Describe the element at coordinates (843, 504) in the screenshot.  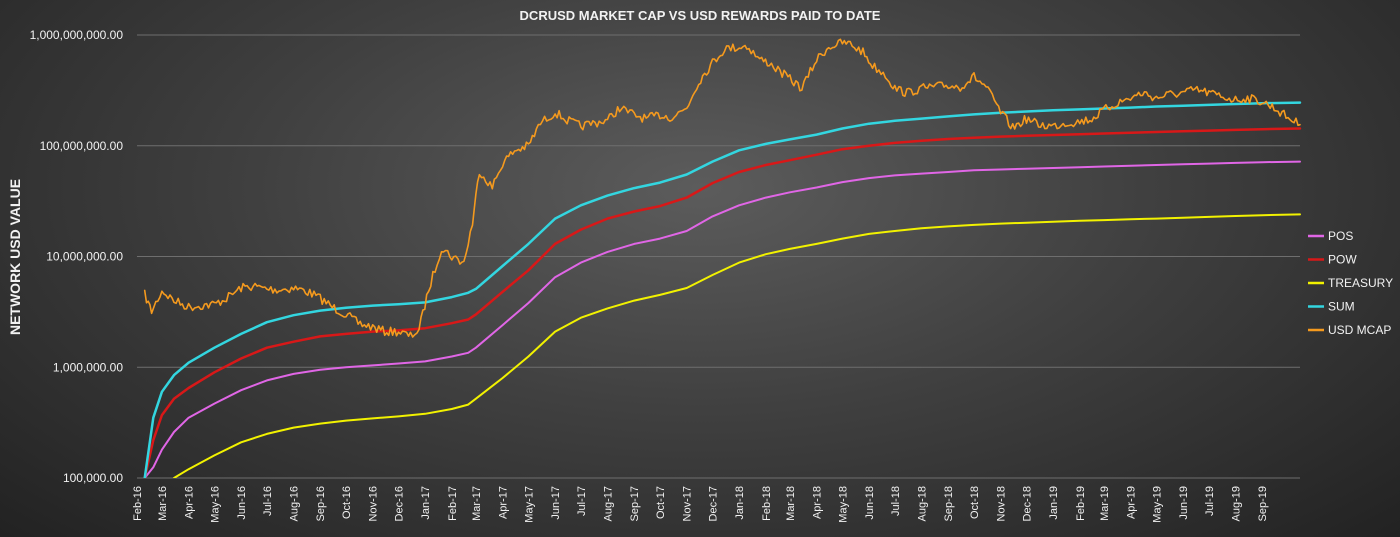
I see `x-tick-label: May-18` at that location.